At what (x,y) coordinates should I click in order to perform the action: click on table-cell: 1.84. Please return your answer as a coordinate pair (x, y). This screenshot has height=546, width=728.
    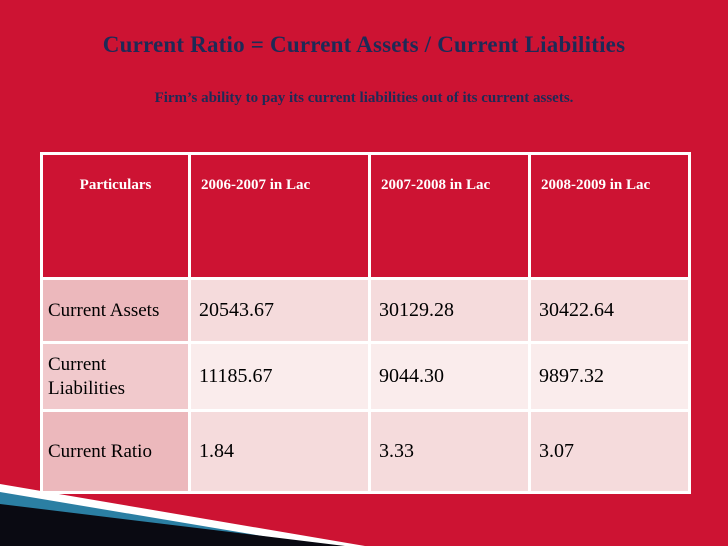
    Looking at the image, I should click on (279, 451).